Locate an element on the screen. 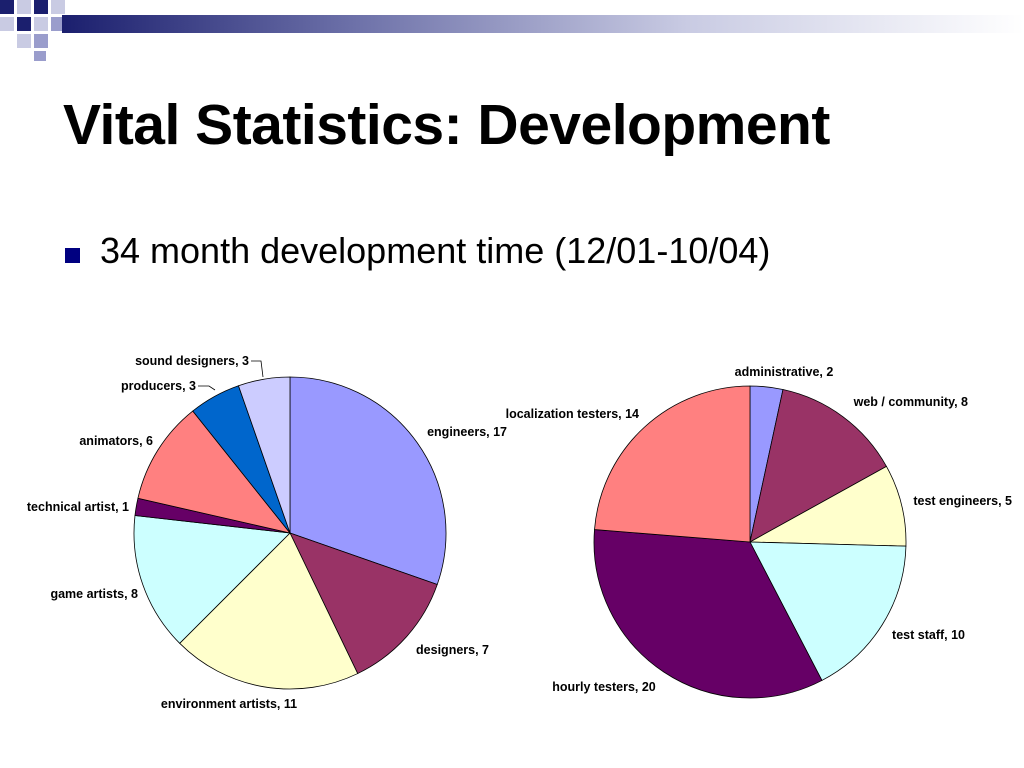 The image size is (1024, 768). pie-slice-test-staff is located at coordinates (828, 611).